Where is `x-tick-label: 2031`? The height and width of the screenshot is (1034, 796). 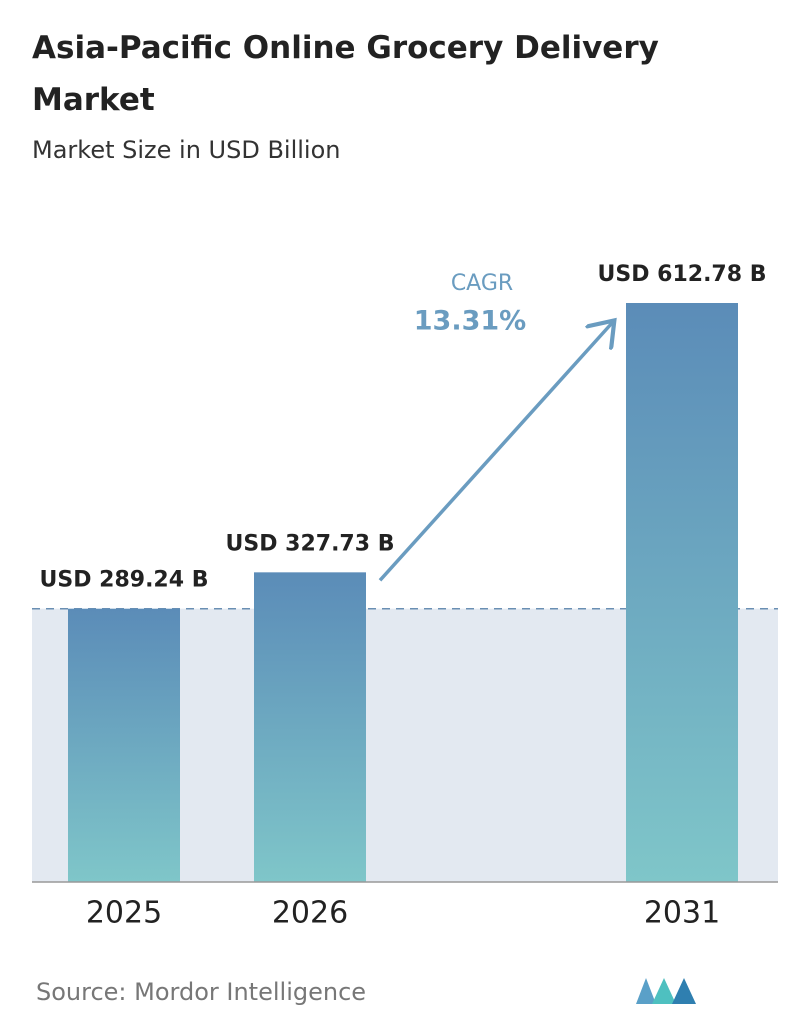
x-tick-label: 2031 is located at coordinates (682, 913).